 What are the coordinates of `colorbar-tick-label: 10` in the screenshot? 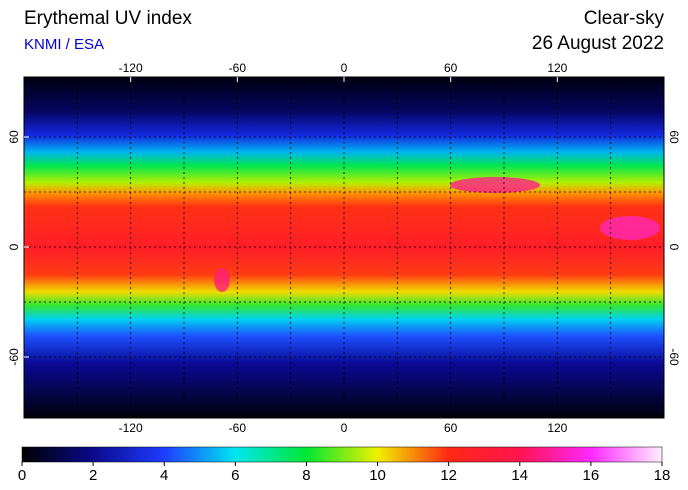 It's located at (377, 475).